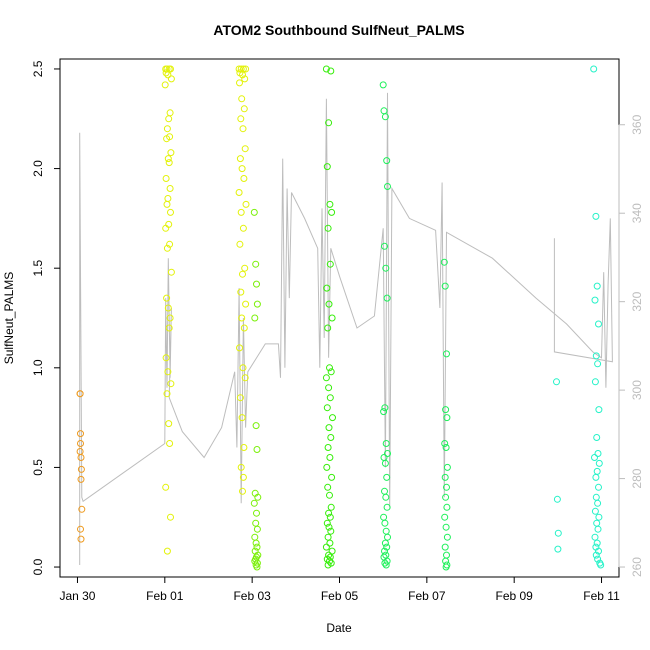  What do you see at coordinates (637, 301) in the screenshot?
I see `y2-tick-label: 320` at bounding box center [637, 301].